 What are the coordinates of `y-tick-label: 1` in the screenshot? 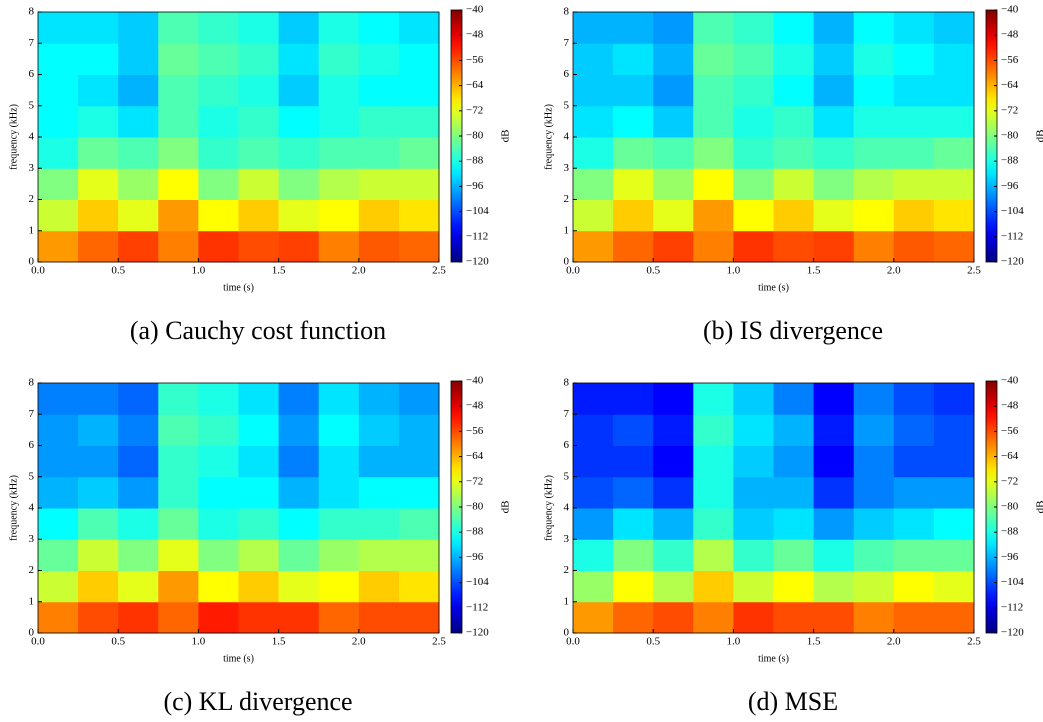 It's located at (32, 230).